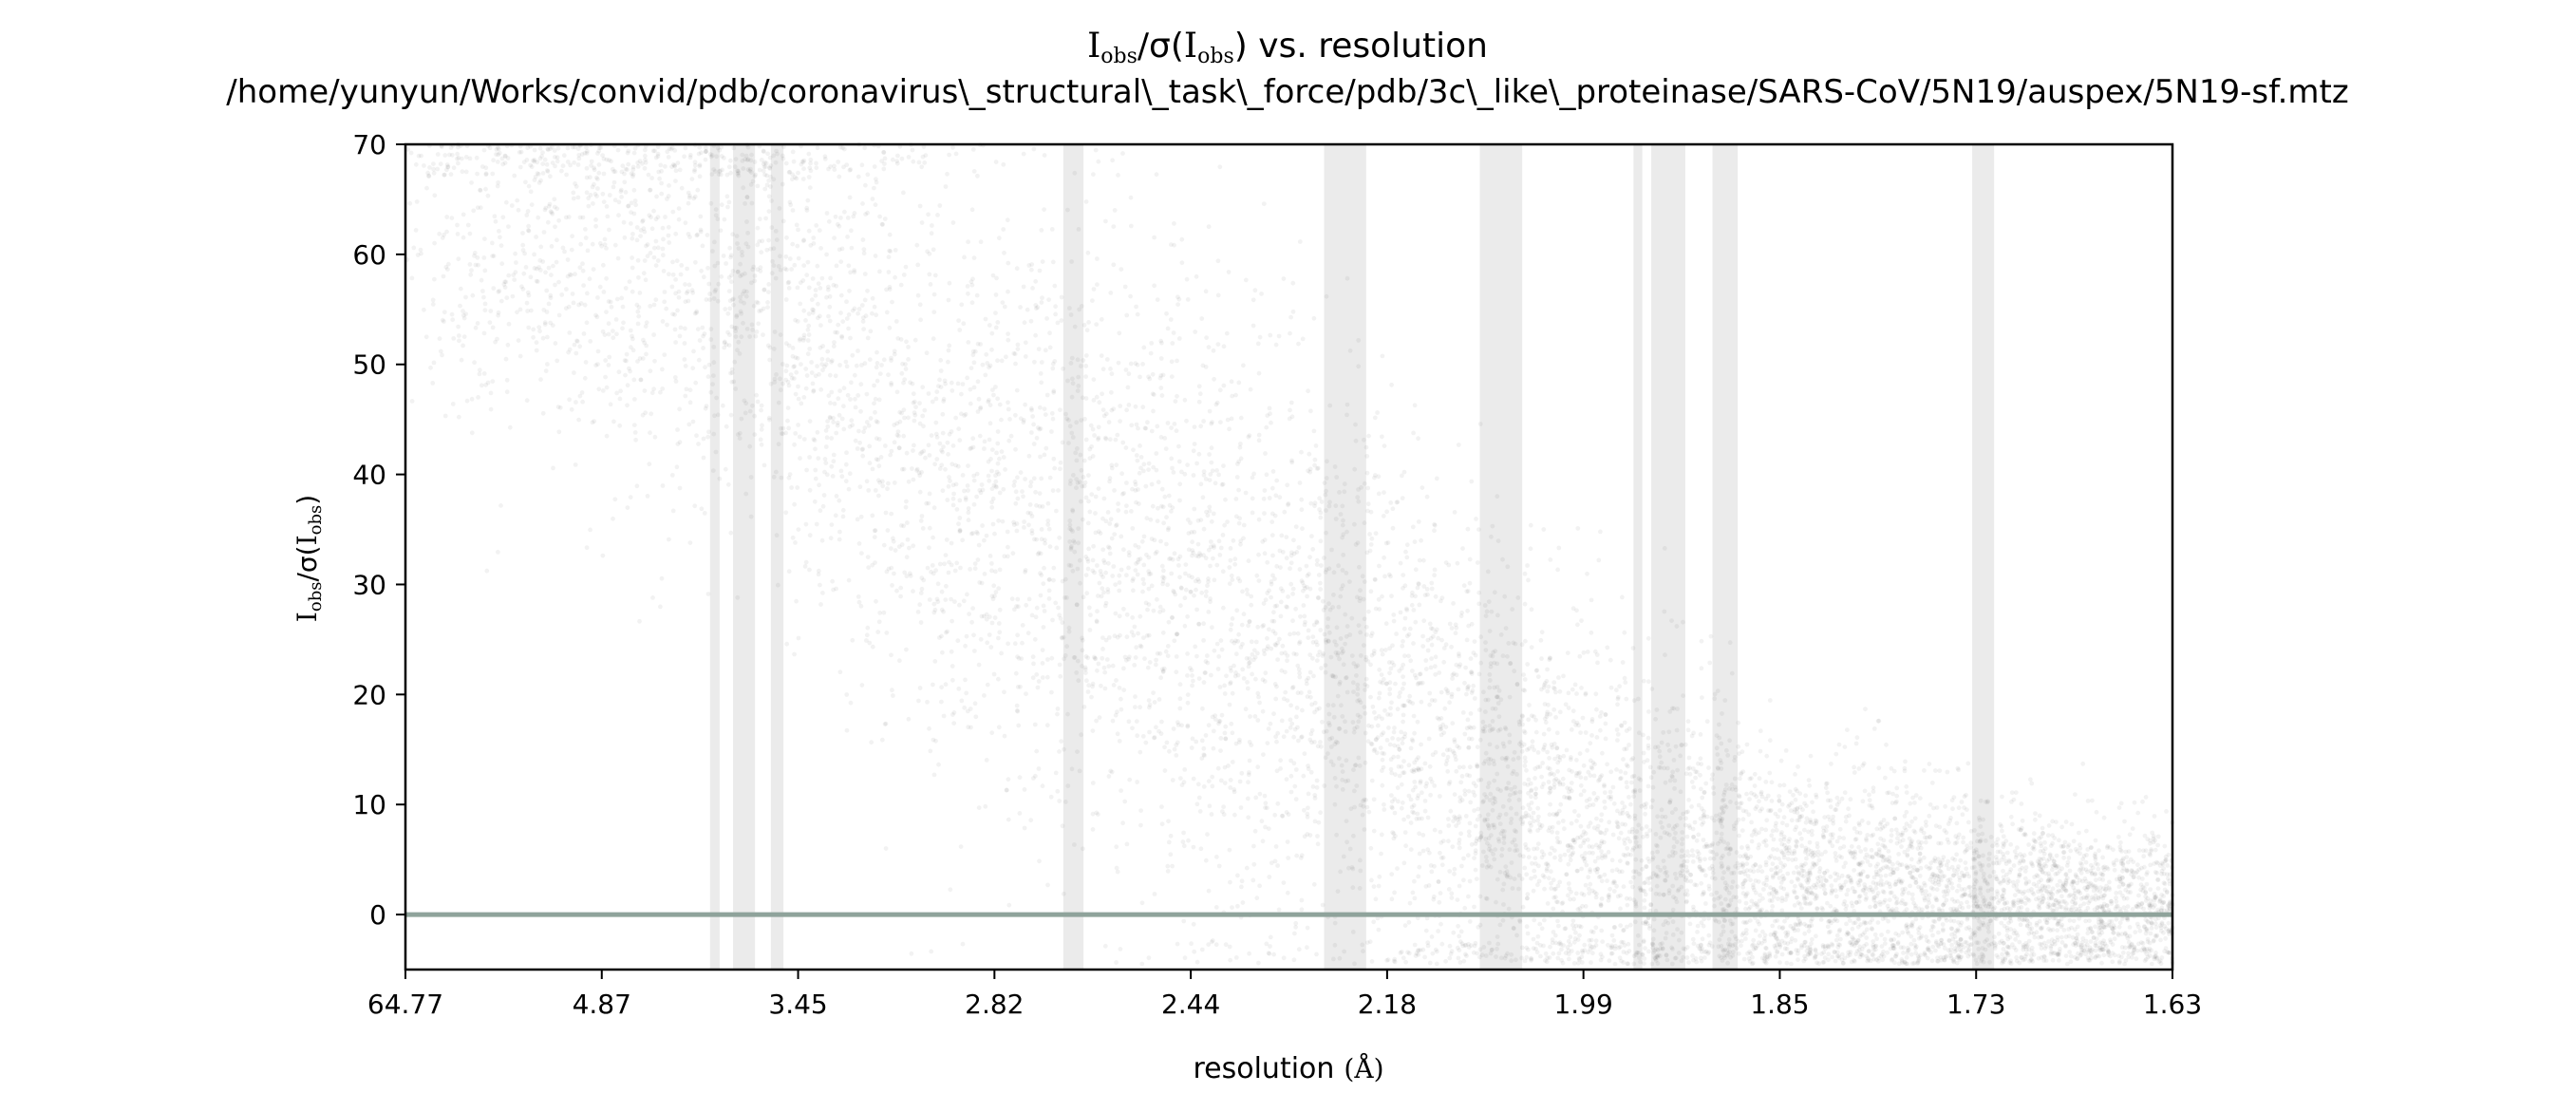  I want to click on ice-ring-band, so click(1073, 557).